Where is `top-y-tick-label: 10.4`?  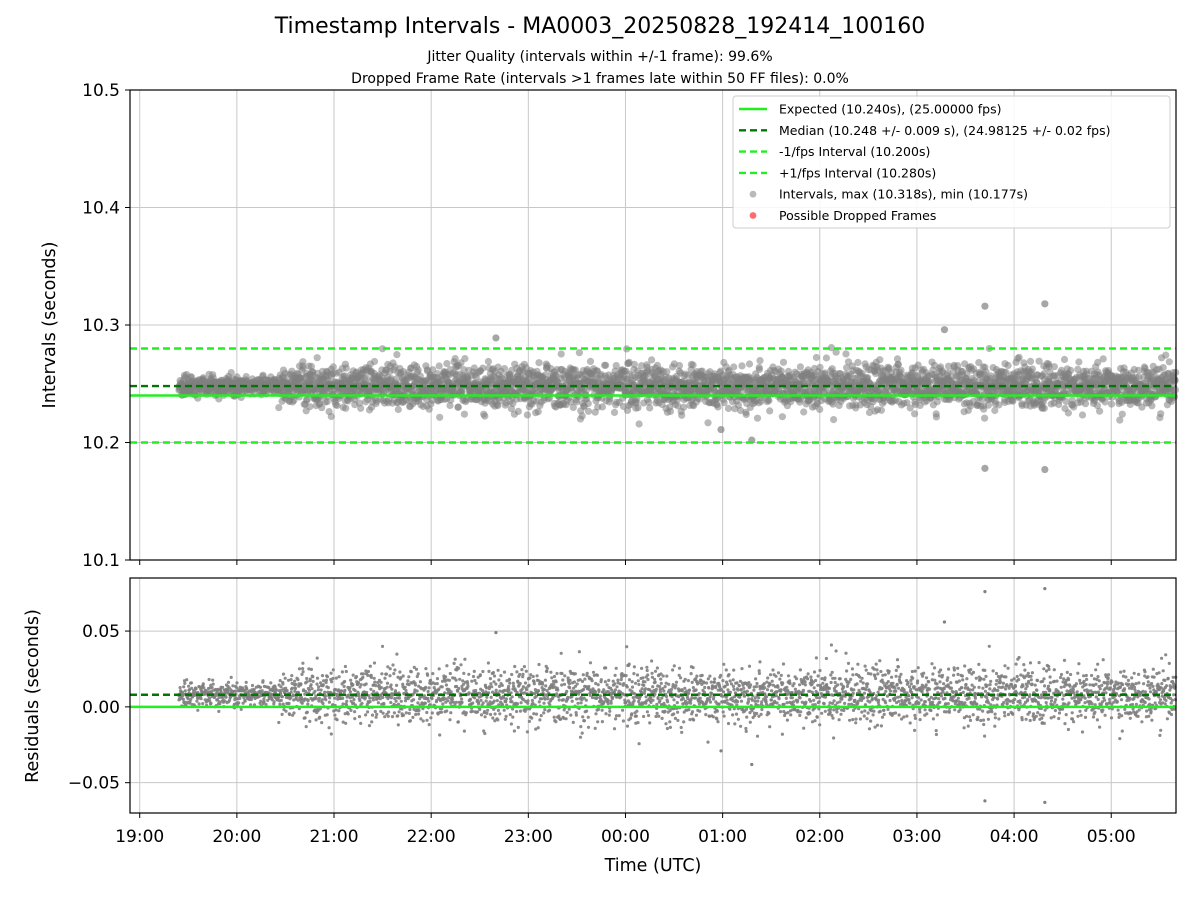
top-y-tick-label: 10.4 is located at coordinates (101, 209).